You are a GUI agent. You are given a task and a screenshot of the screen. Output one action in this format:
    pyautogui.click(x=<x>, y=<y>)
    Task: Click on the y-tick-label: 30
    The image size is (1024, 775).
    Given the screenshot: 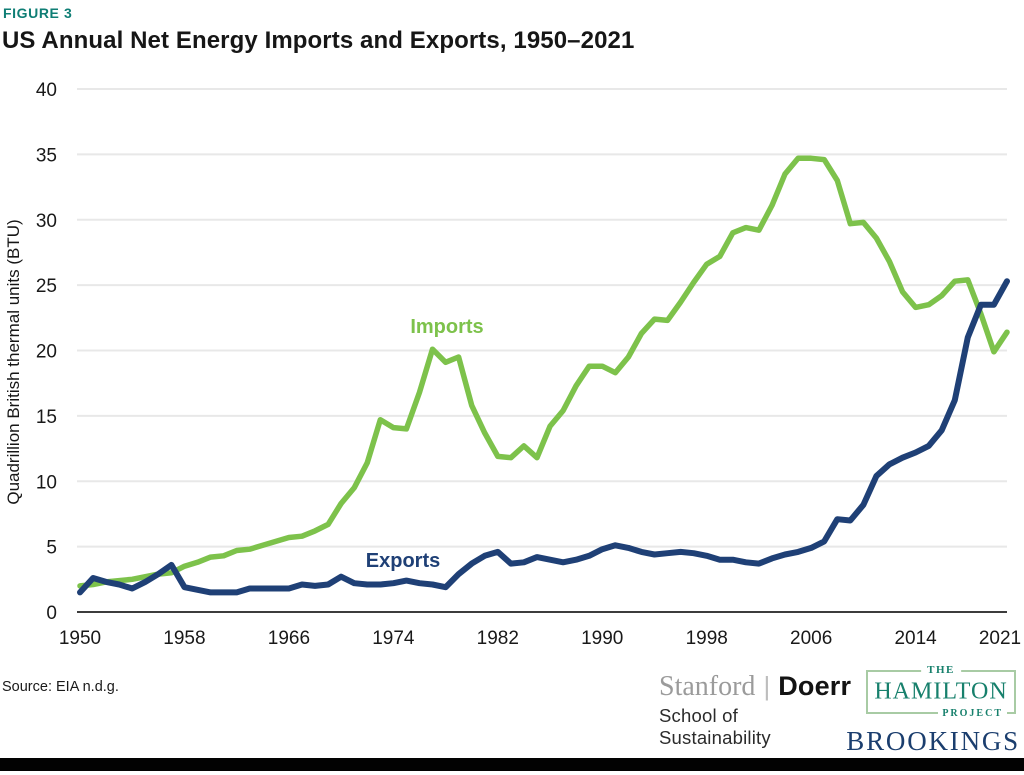 What is the action you would take?
    pyautogui.click(x=46, y=221)
    